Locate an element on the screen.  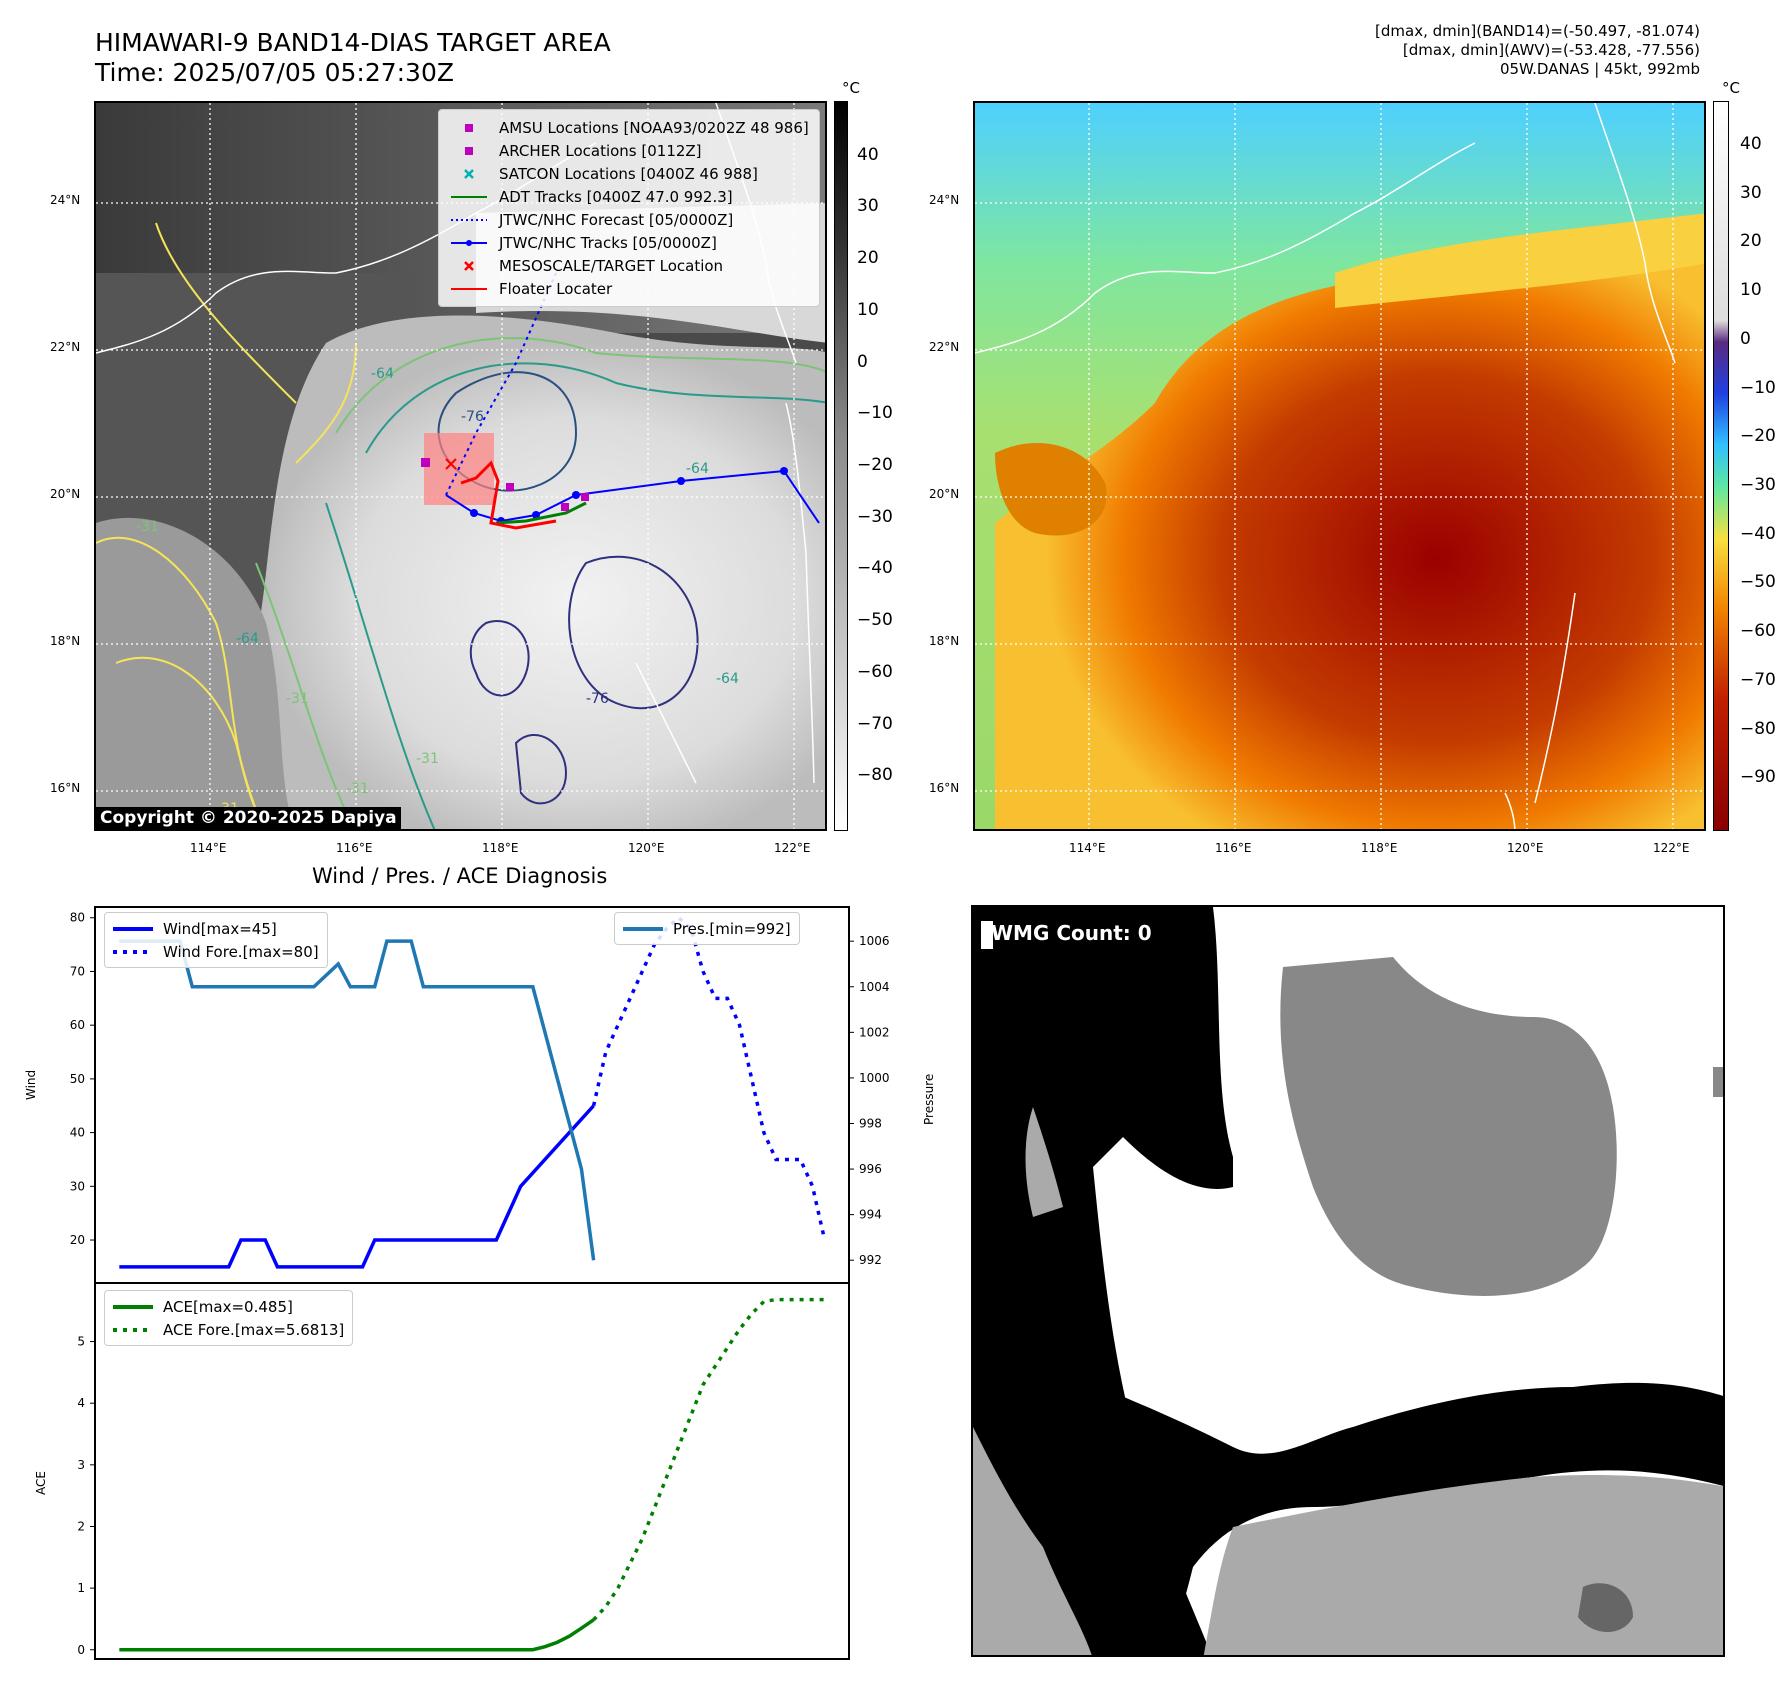
legend-entry: Floater Locater is located at coordinates (629, 288).